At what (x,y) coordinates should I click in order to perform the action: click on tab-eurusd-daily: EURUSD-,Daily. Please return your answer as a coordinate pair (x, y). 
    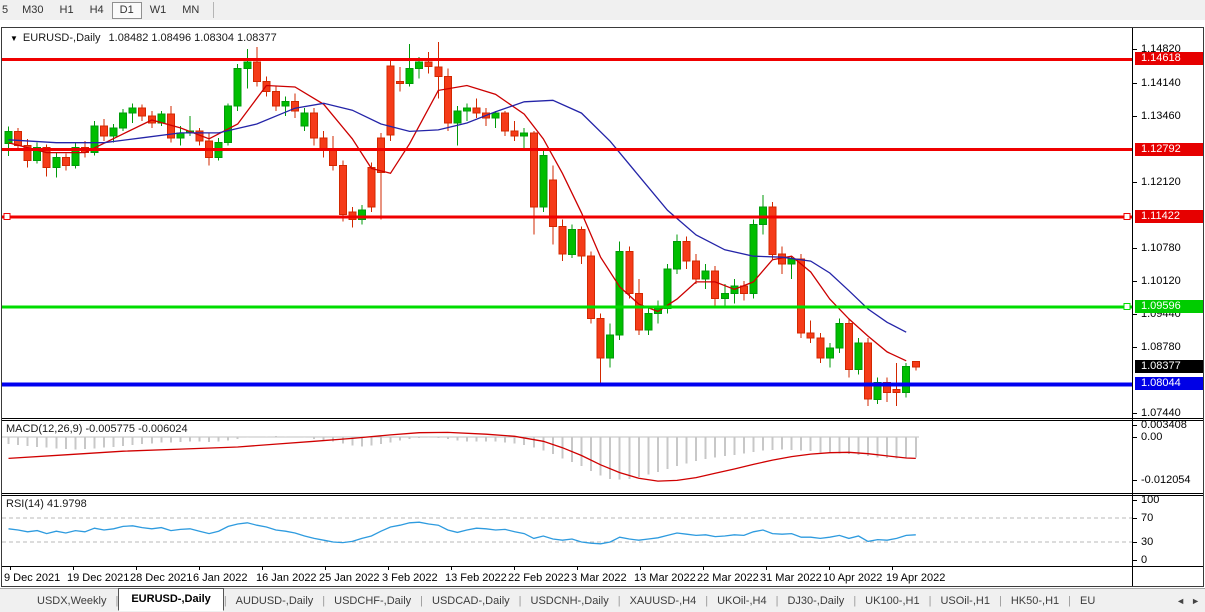
    Looking at the image, I should click on (171, 599).